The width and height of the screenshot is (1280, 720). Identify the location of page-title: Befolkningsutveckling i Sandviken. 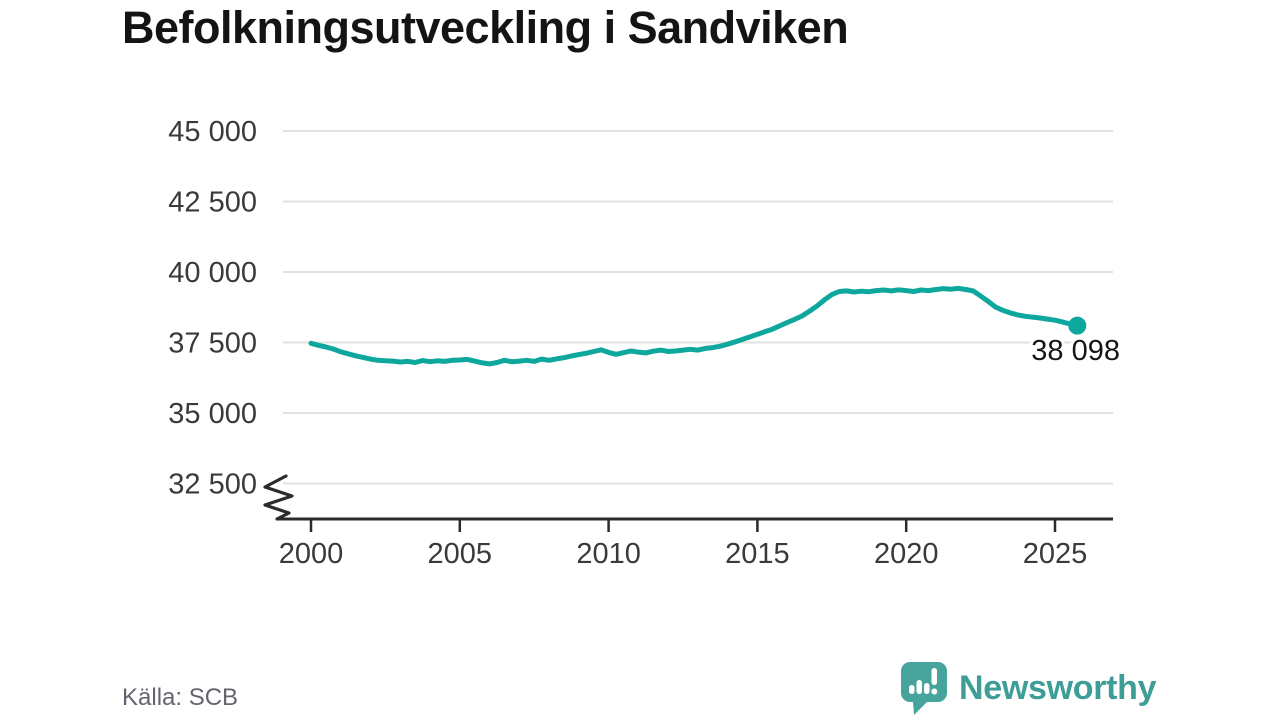
(485, 27).